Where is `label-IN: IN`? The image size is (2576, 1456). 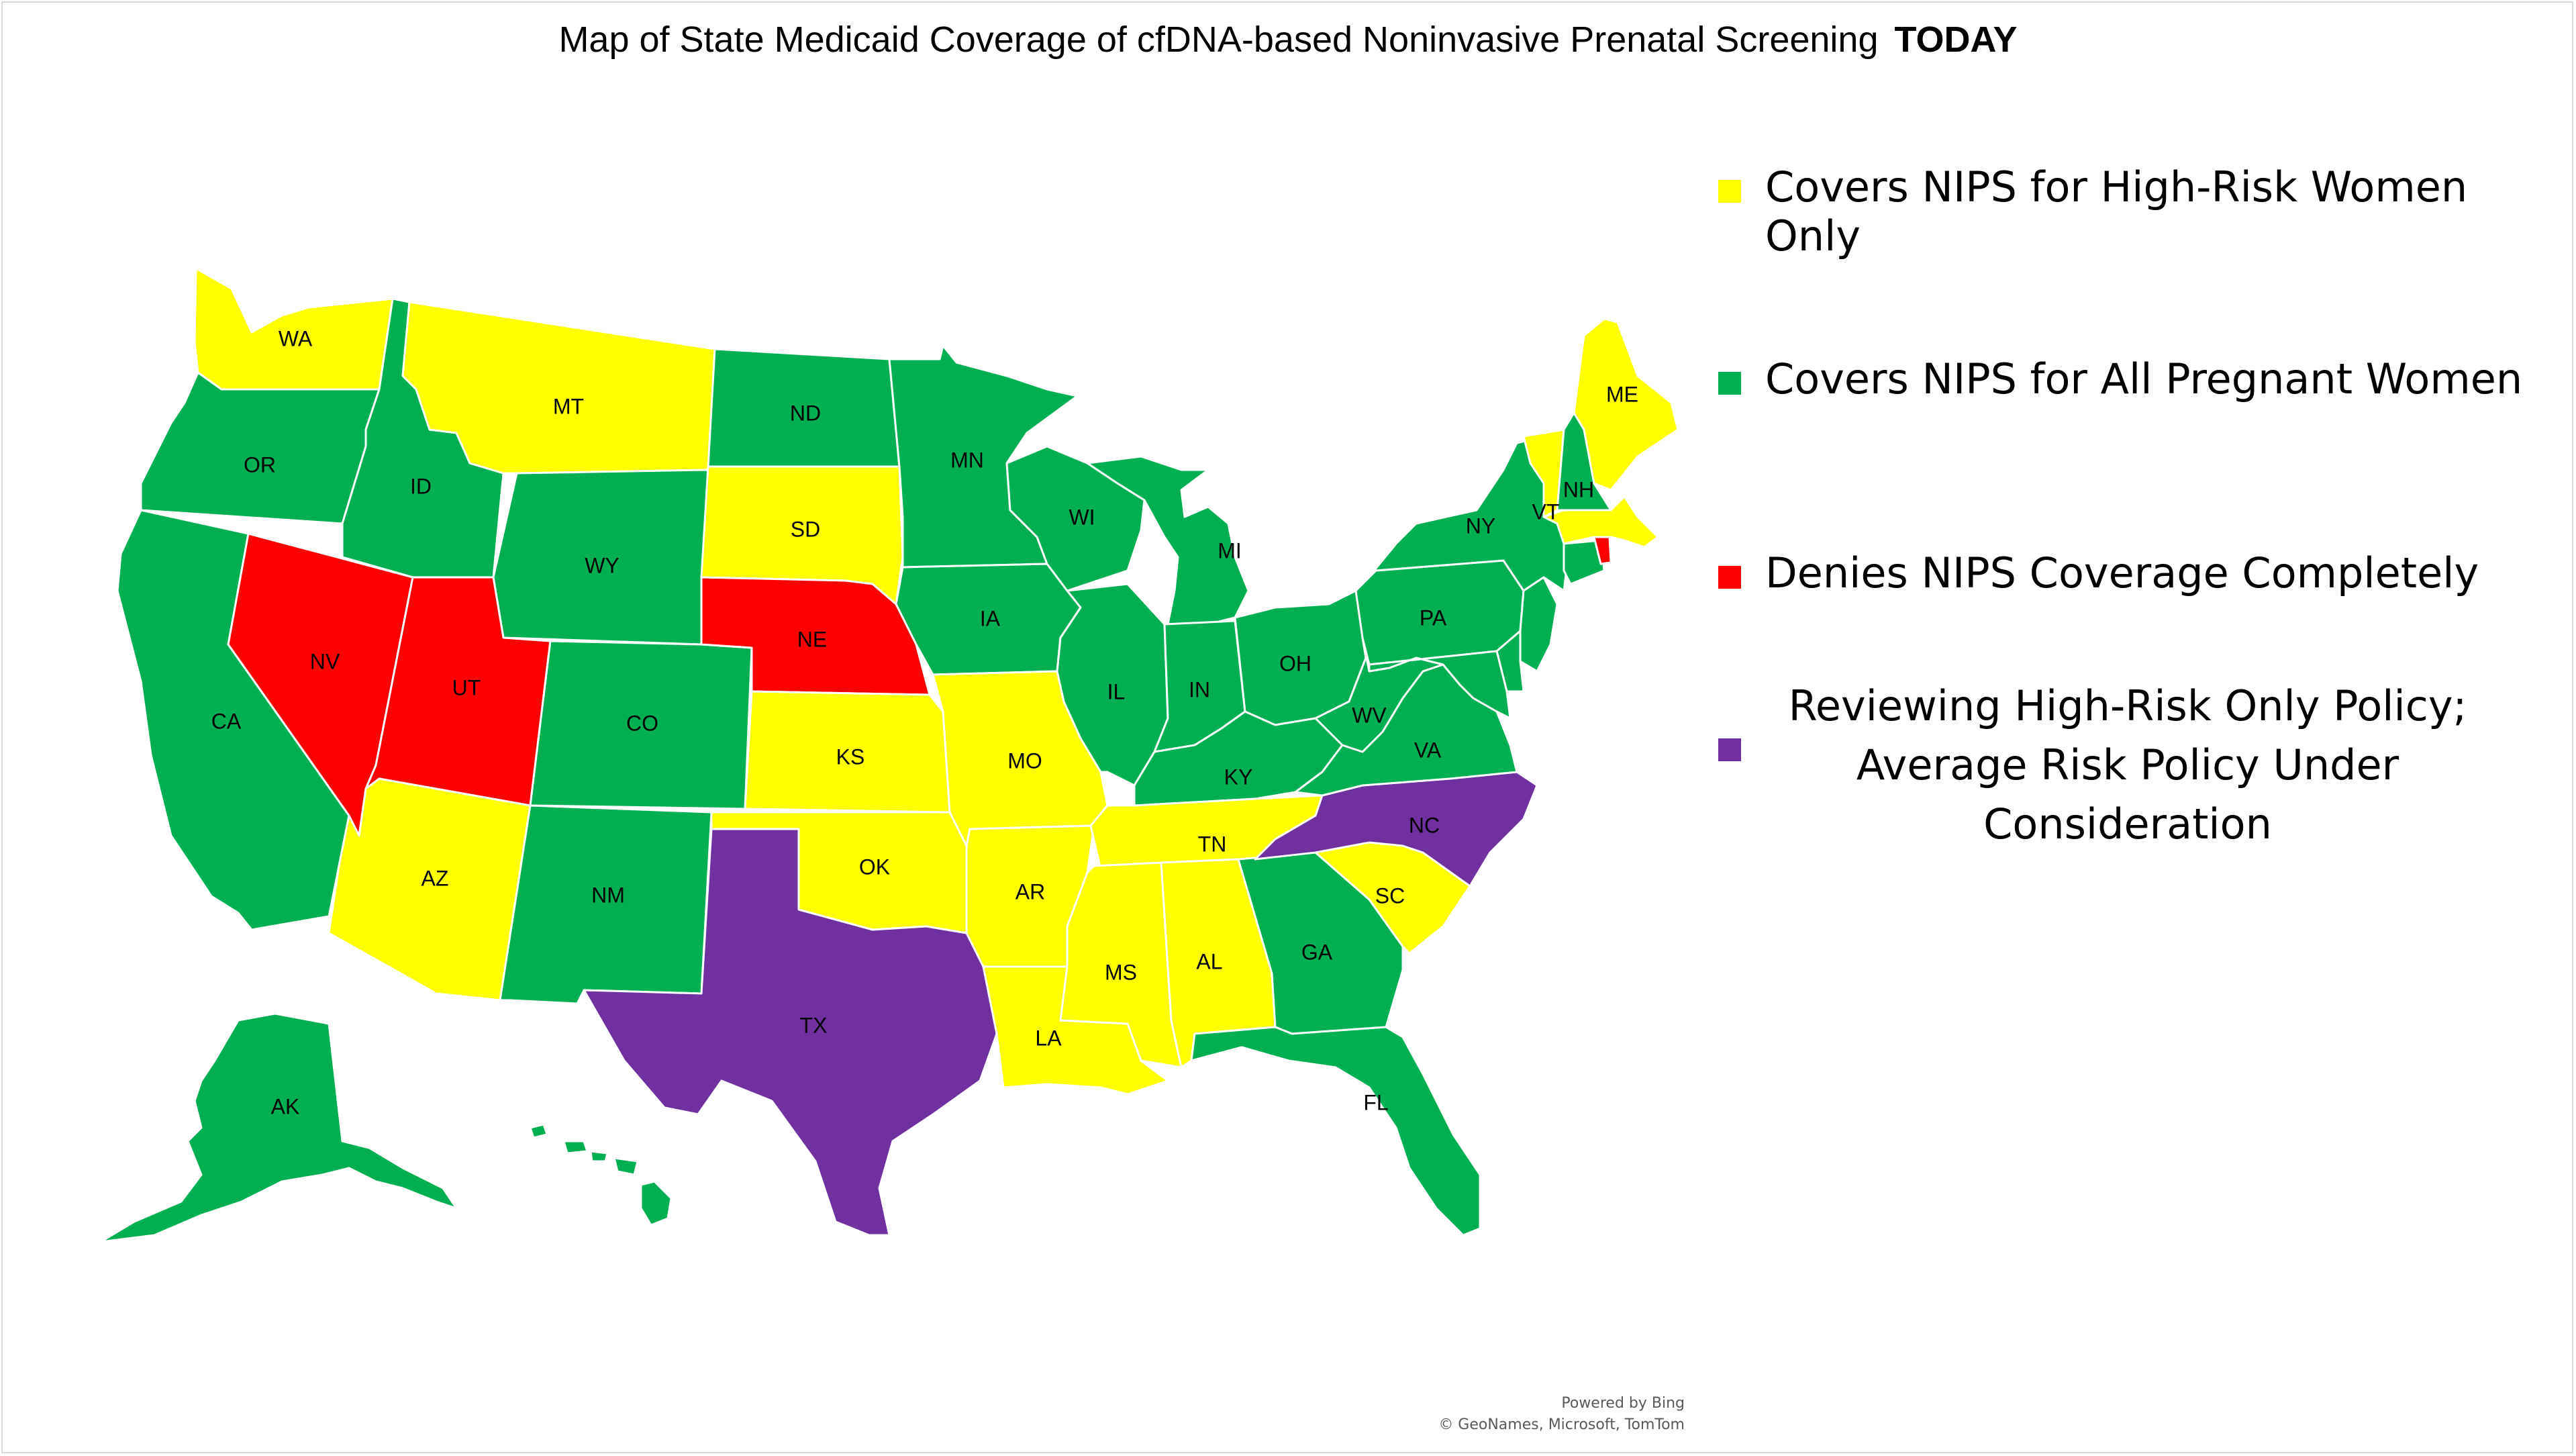
label-IN: IN is located at coordinates (1199, 689).